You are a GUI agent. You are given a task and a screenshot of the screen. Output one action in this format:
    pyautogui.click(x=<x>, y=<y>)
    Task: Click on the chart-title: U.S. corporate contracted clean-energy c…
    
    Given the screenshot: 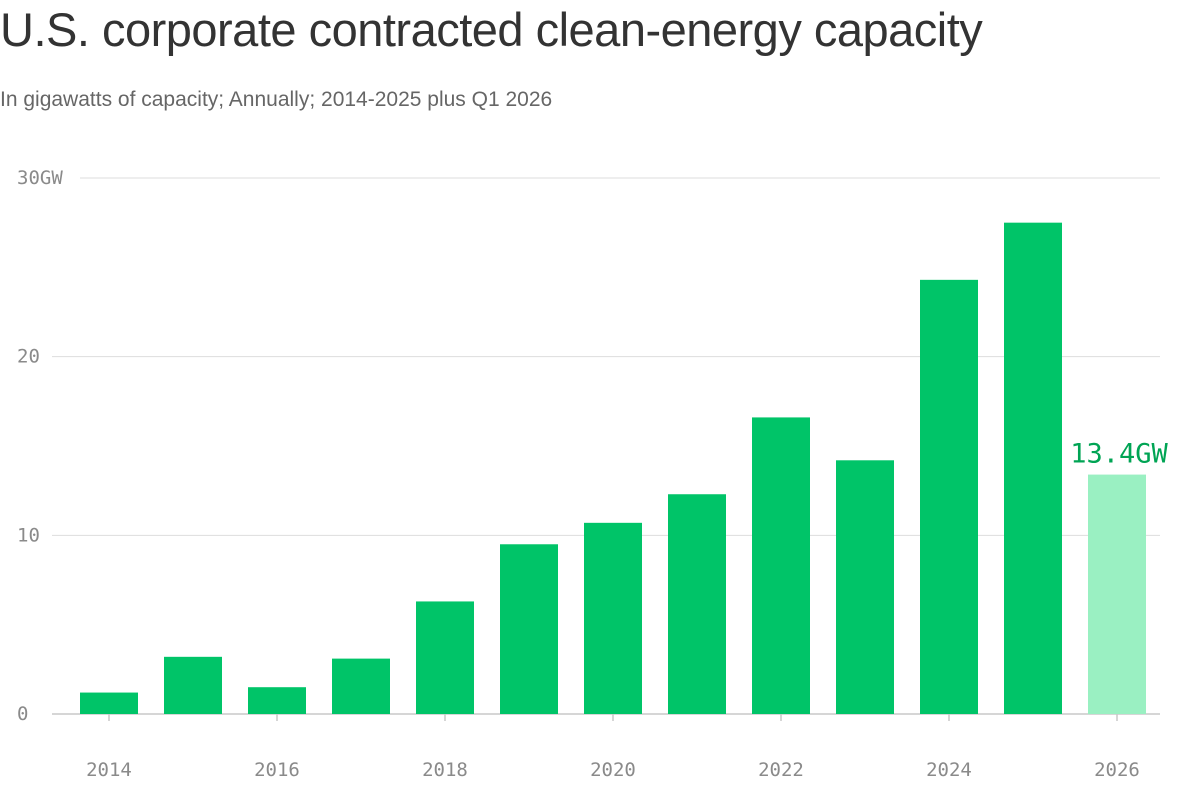 What is the action you would take?
    pyautogui.click(x=491, y=29)
    